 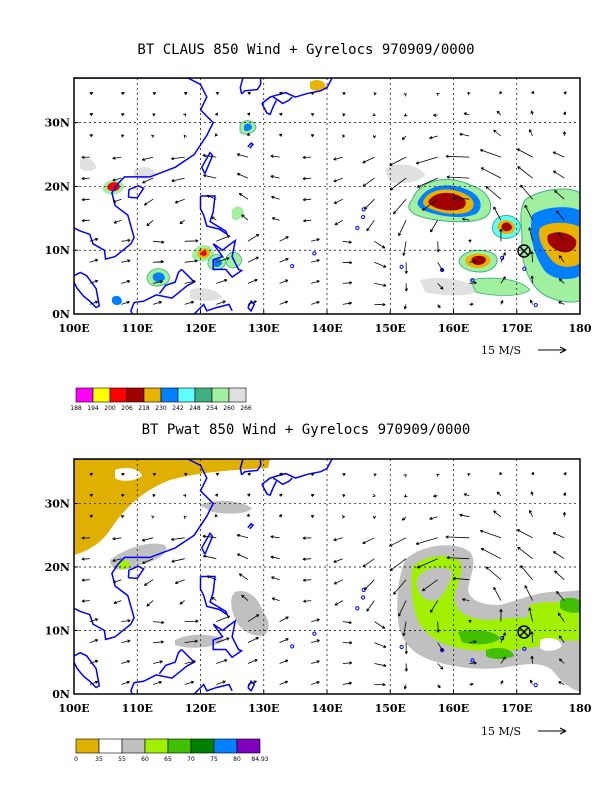 What do you see at coordinates (57, 123) in the screenshot?
I see `lat-tick-label: 30N` at bounding box center [57, 123].